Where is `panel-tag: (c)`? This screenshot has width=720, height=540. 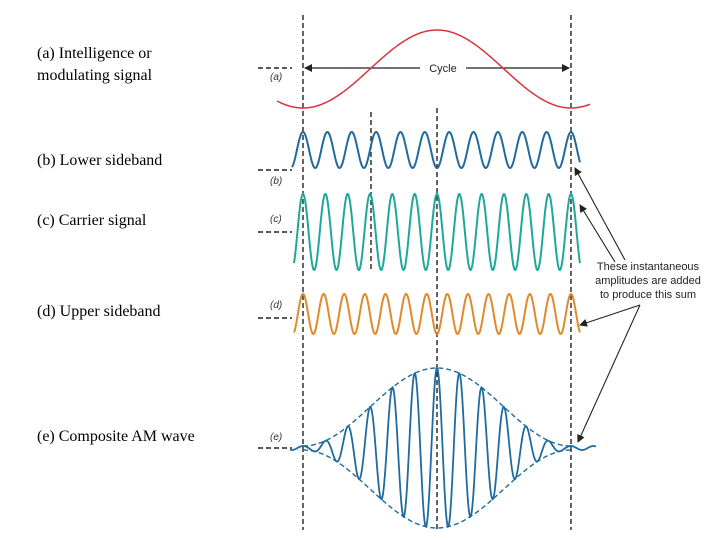
panel-tag: (c) is located at coordinates (276, 219).